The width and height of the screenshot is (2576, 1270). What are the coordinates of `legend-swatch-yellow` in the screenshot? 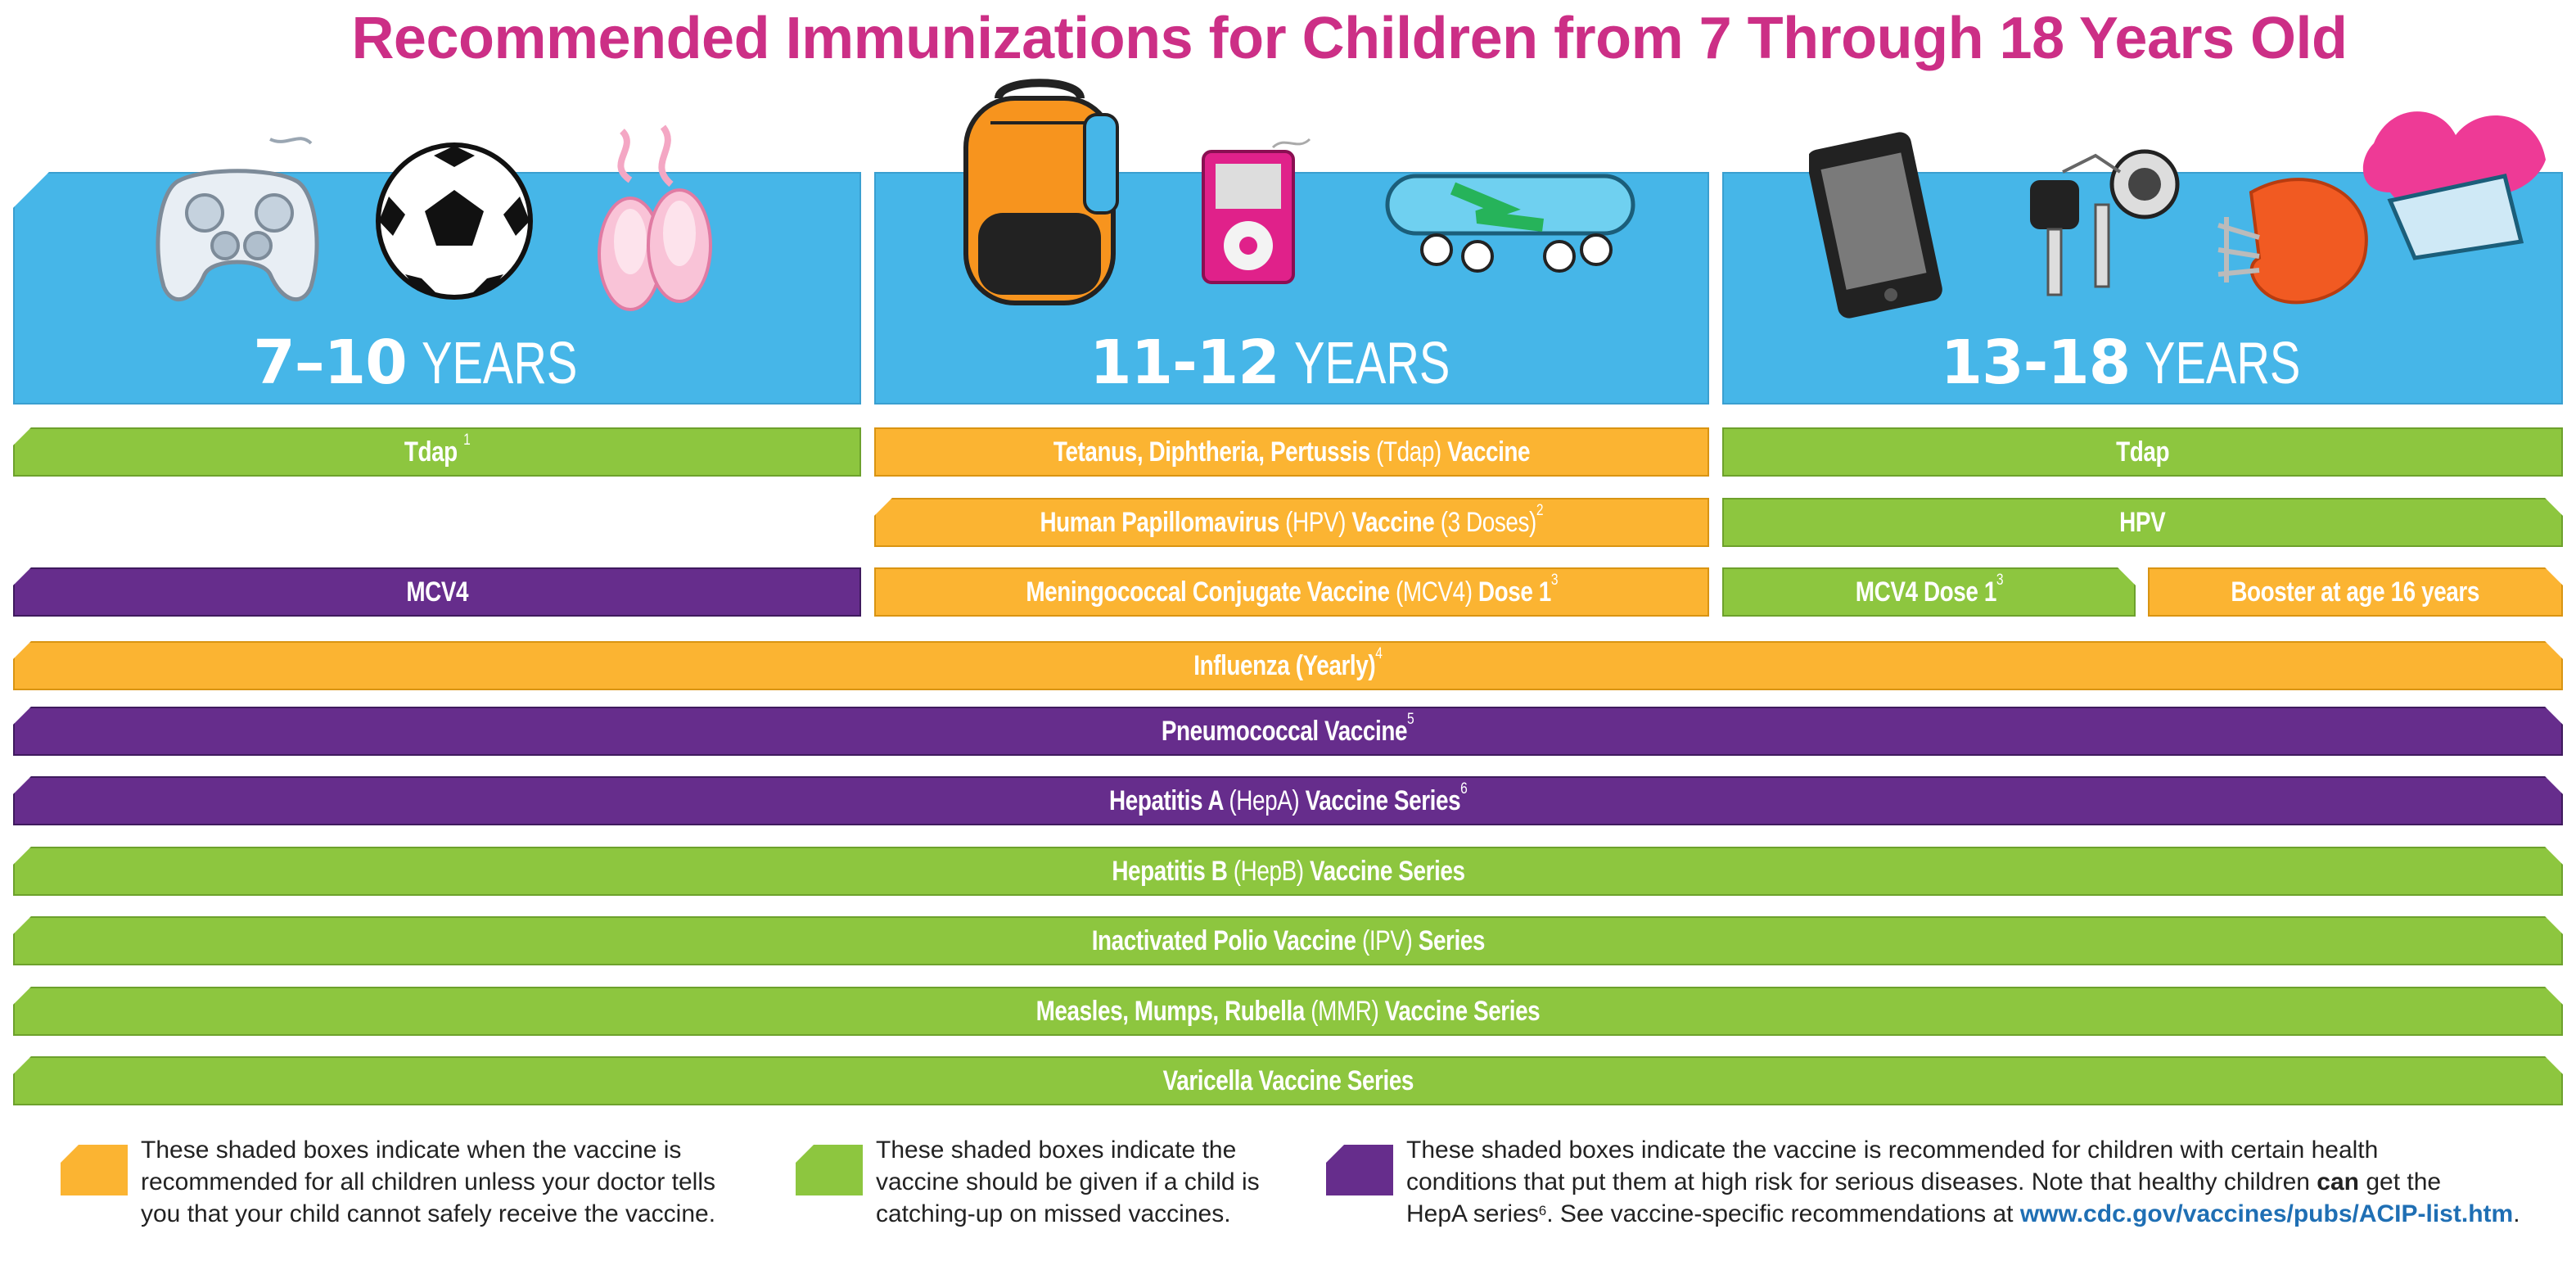 It's located at (94, 1170).